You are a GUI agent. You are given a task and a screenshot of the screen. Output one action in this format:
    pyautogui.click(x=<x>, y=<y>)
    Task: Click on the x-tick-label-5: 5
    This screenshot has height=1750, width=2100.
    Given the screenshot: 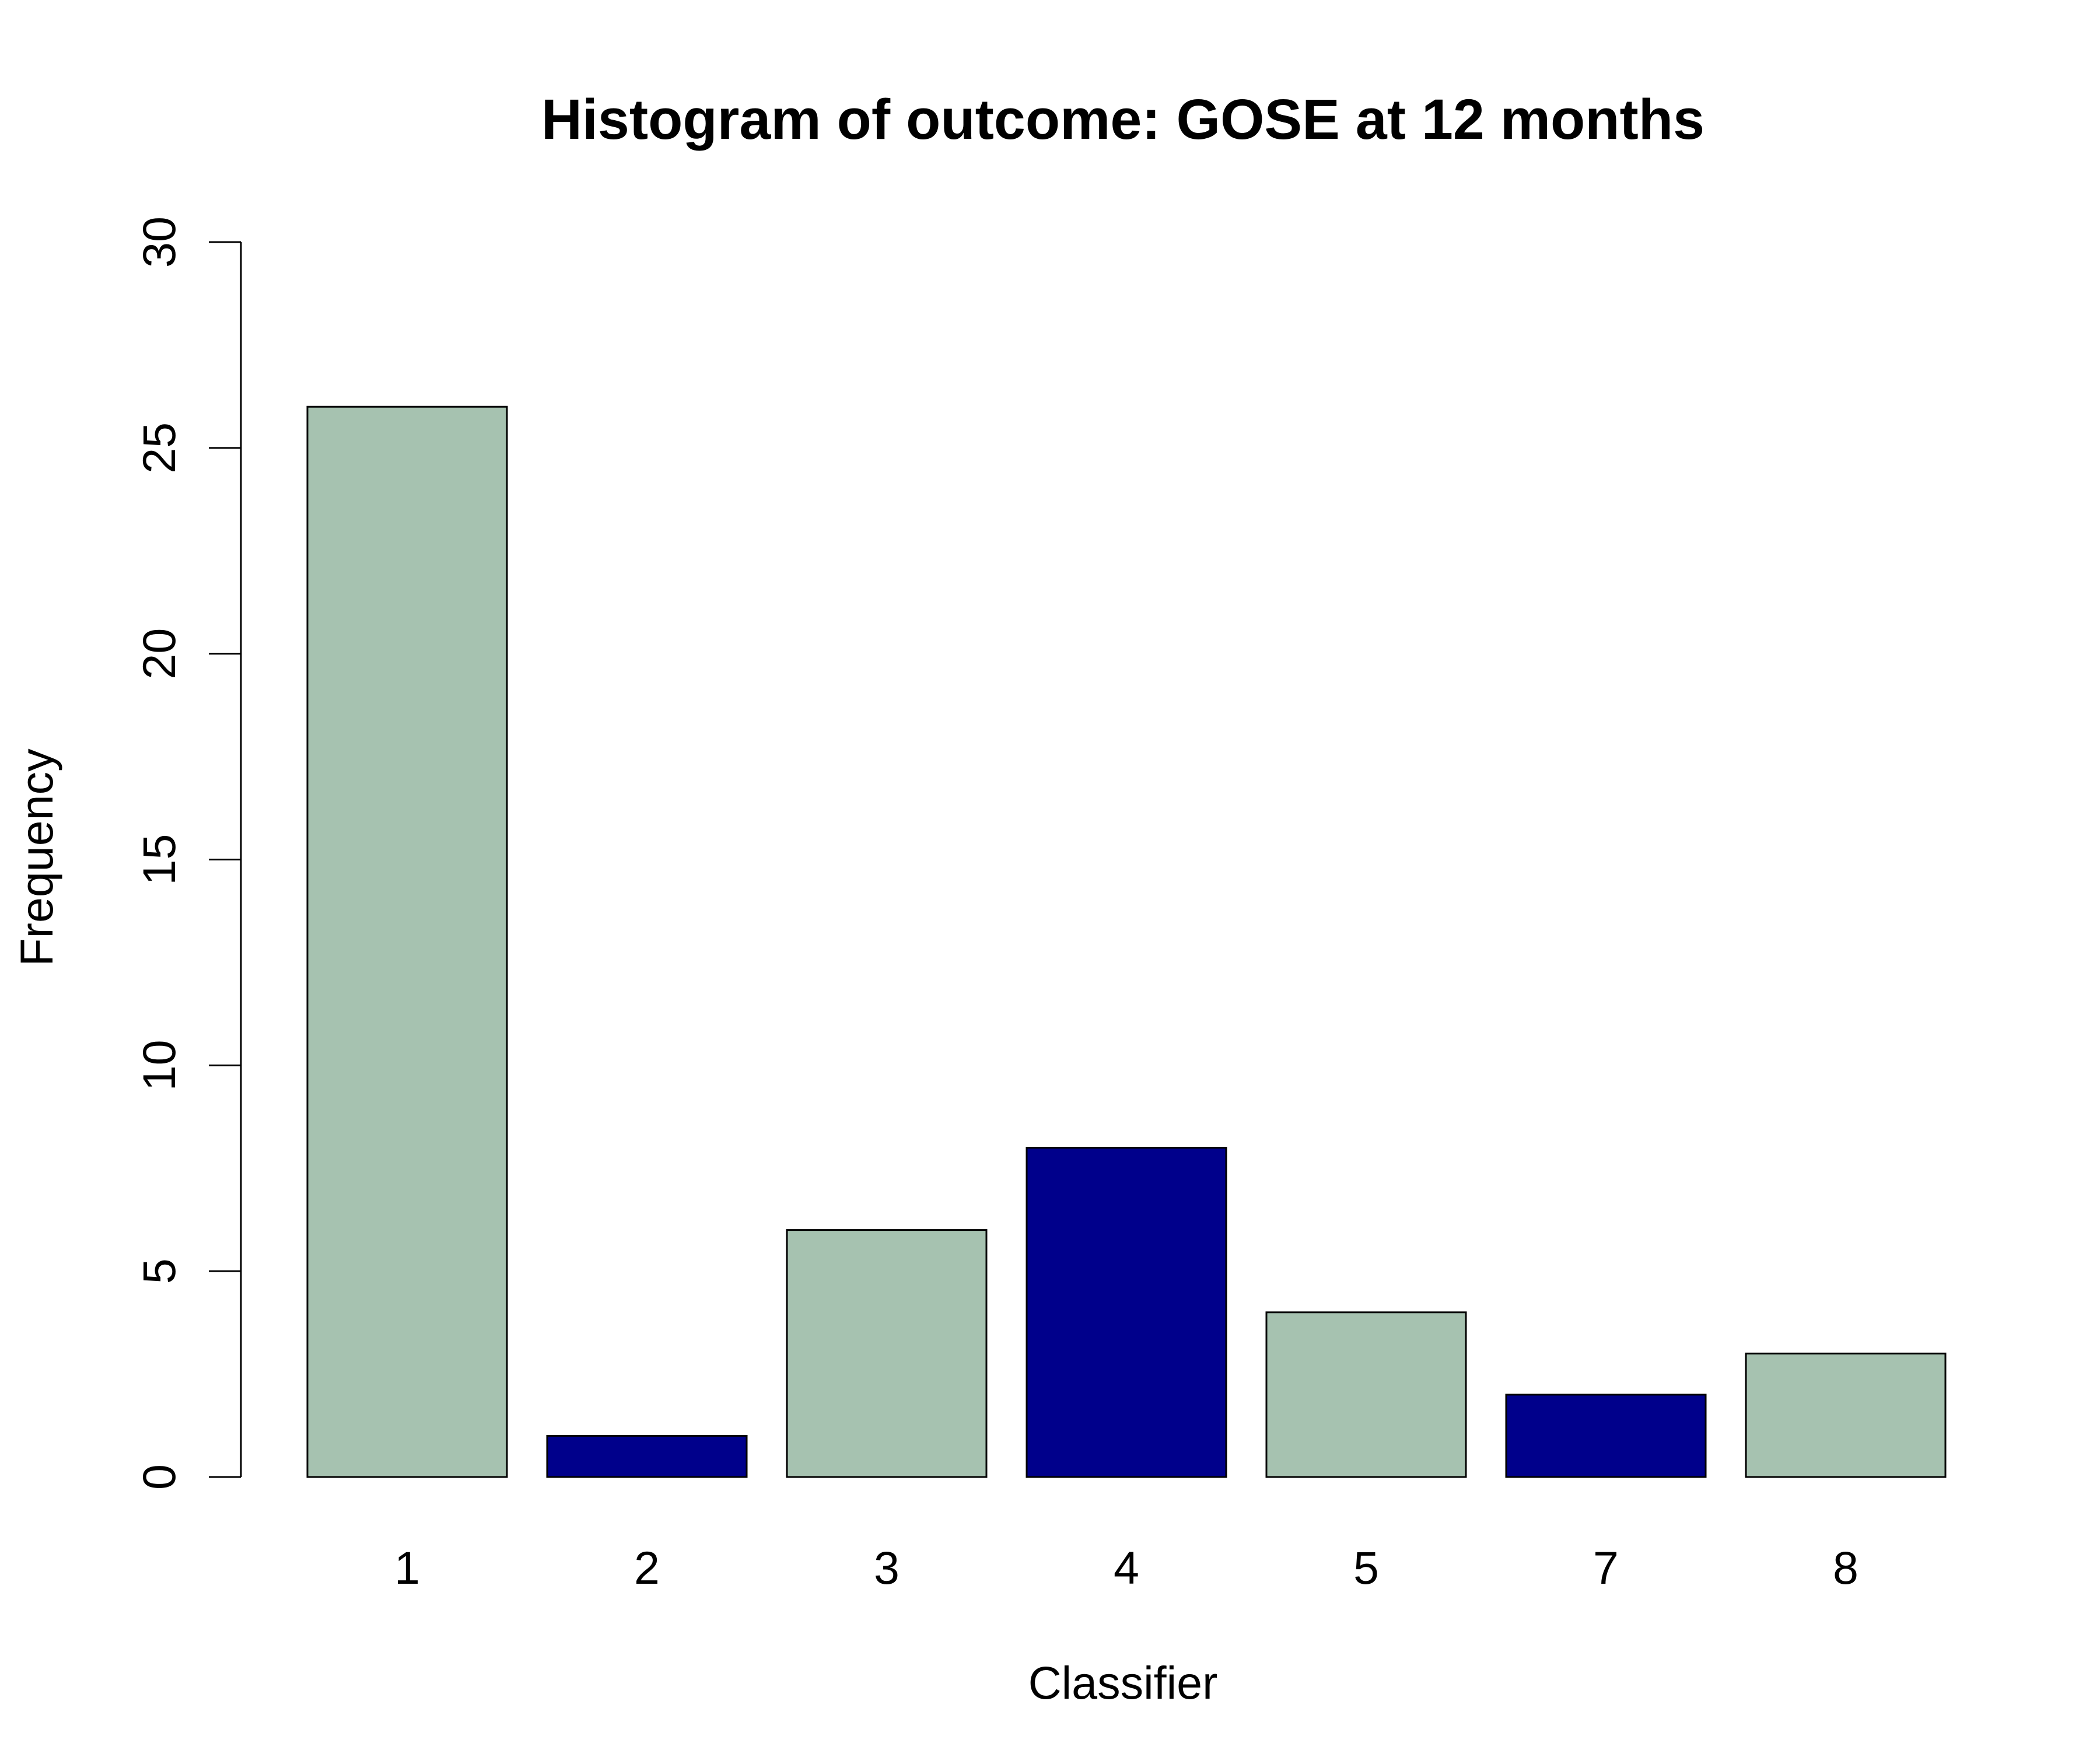 What is the action you would take?
    pyautogui.click(x=1366, y=1568)
    